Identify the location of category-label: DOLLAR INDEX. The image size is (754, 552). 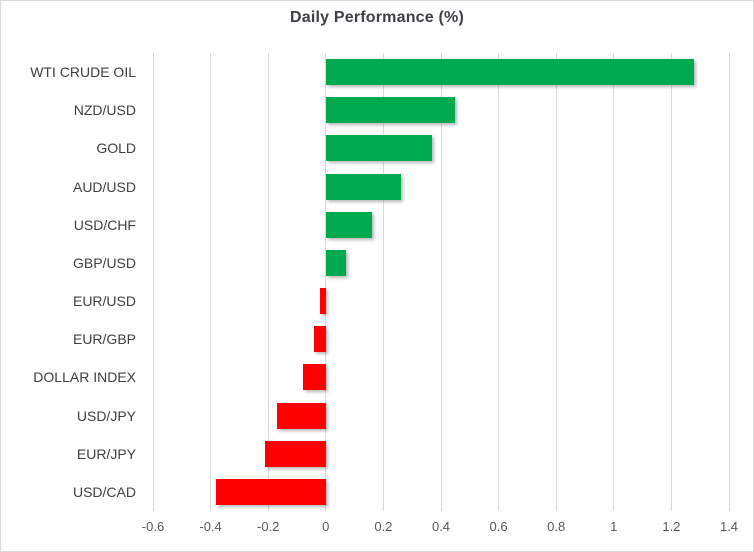
(84, 377).